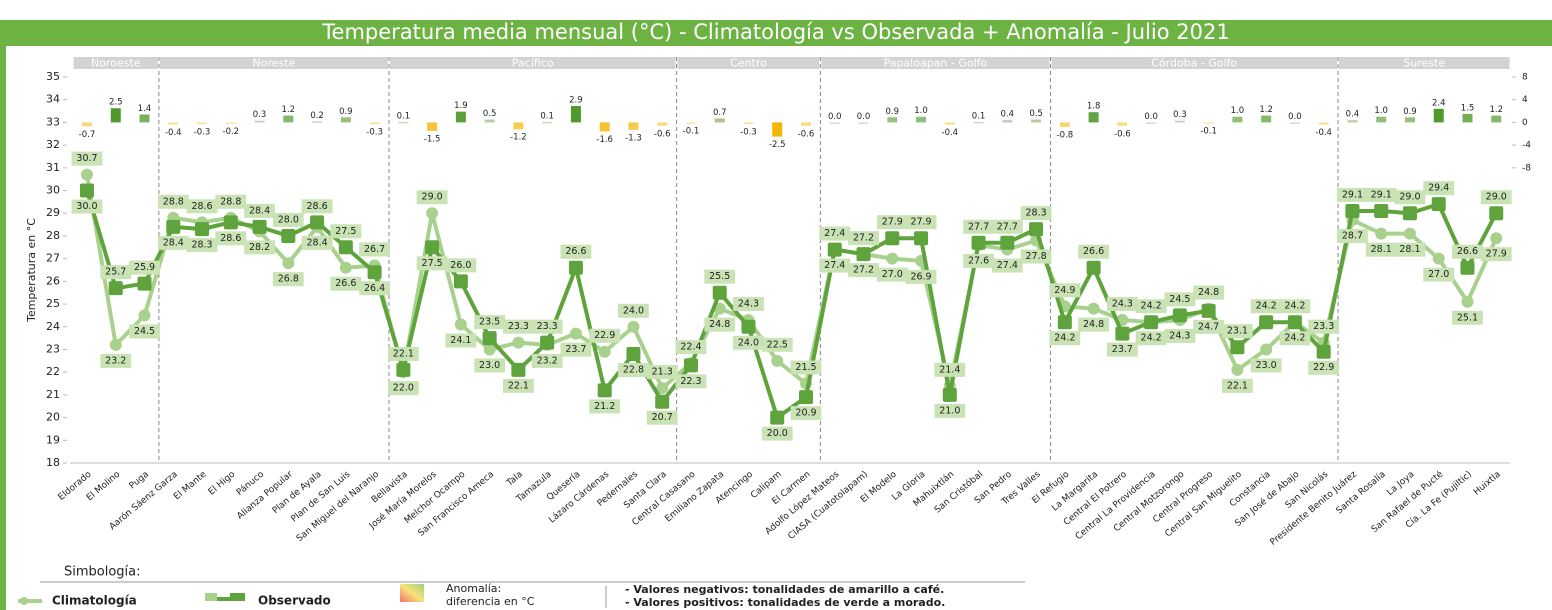 This screenshot has width=1552, height=610. I want to click on group-label: Noreste, so click(274, 63).